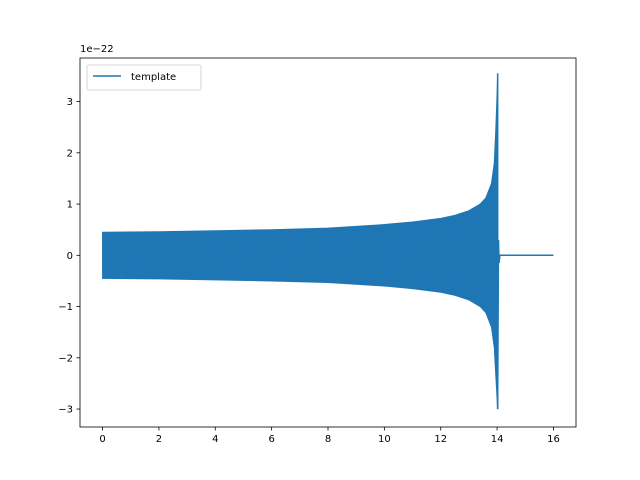  Describe the element at coordinates (65, 358) in the screenshot. I see `y-tick-label: −2` at that location.